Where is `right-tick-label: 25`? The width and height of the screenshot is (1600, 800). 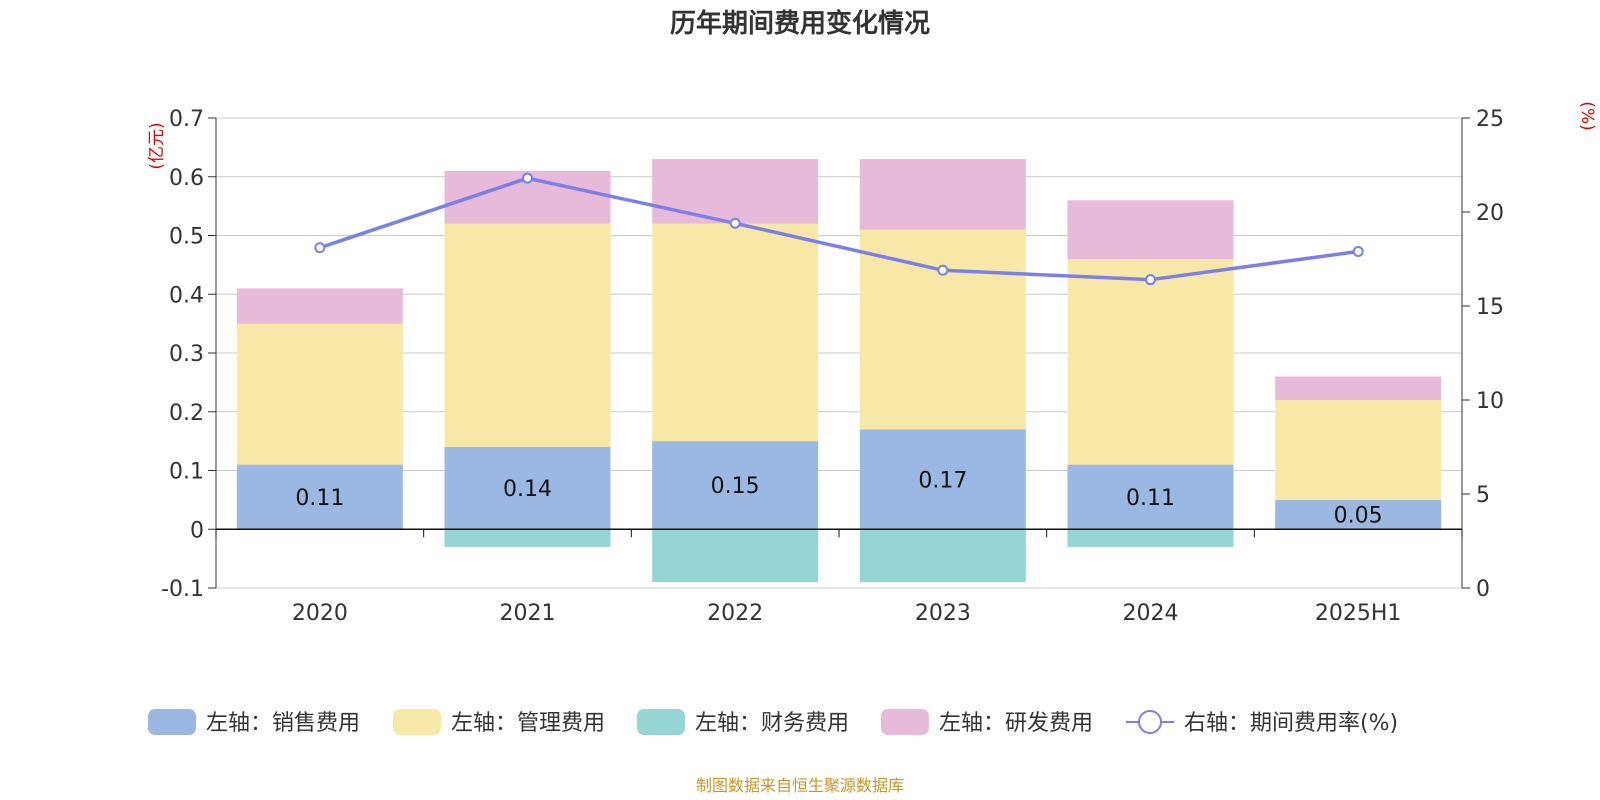 right-tick-label: 25 is located at coordinates (1490, 119).